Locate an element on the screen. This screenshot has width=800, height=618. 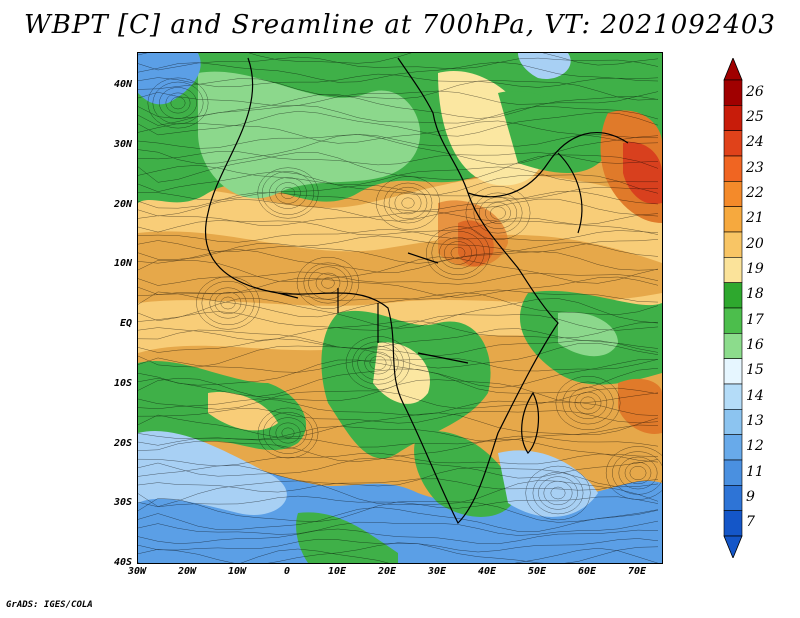
colorbar is located at coordinates (733, 308).